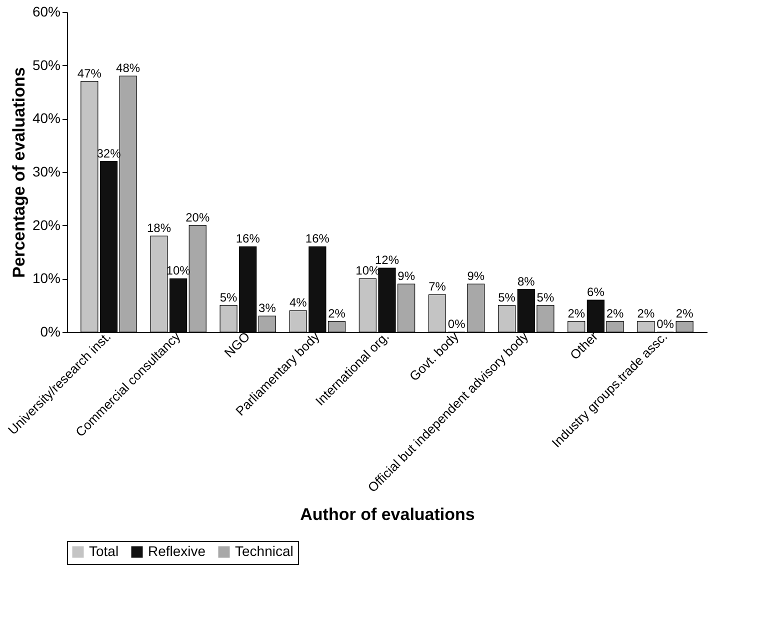 Image resolution: width=759 pixels, height=626 pixels. I want to click on y-tick-label: 10%, so click(46, 278).